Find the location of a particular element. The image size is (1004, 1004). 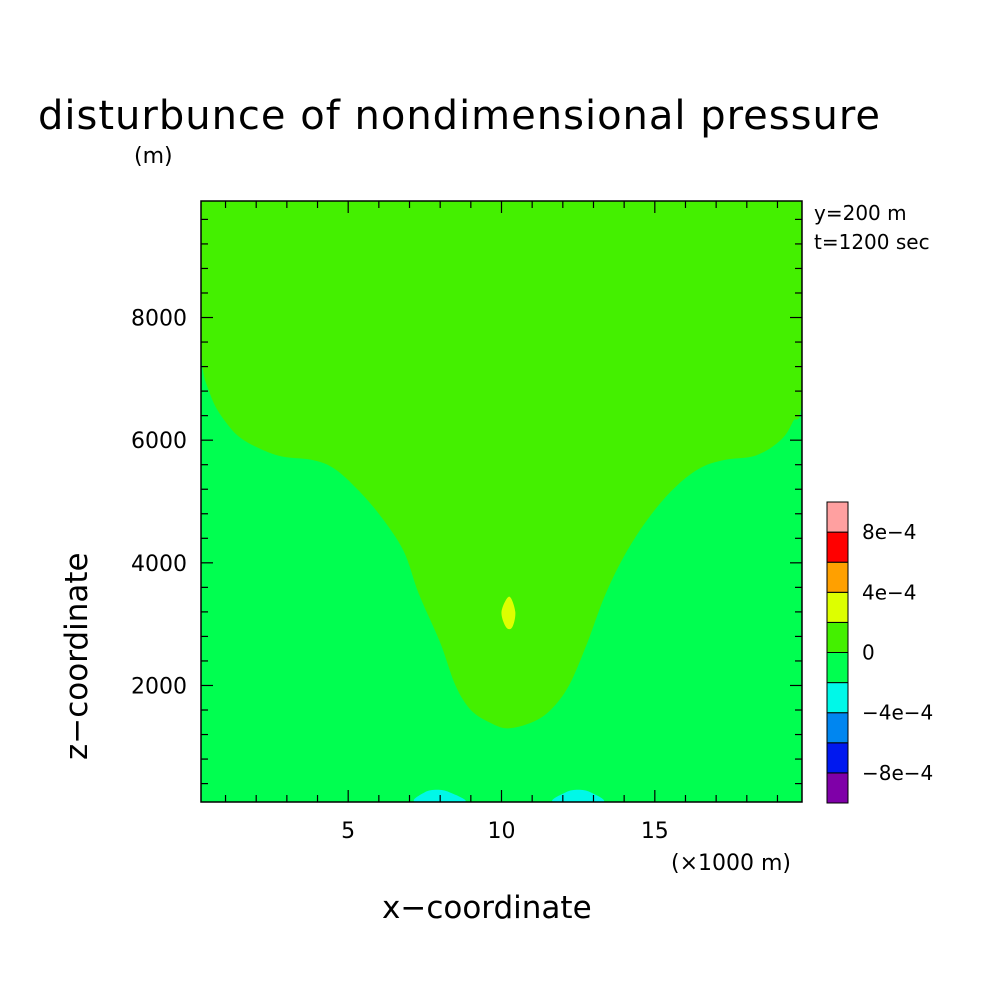

x-axis-label: x−coordinate is located at coordinates (487, 908).